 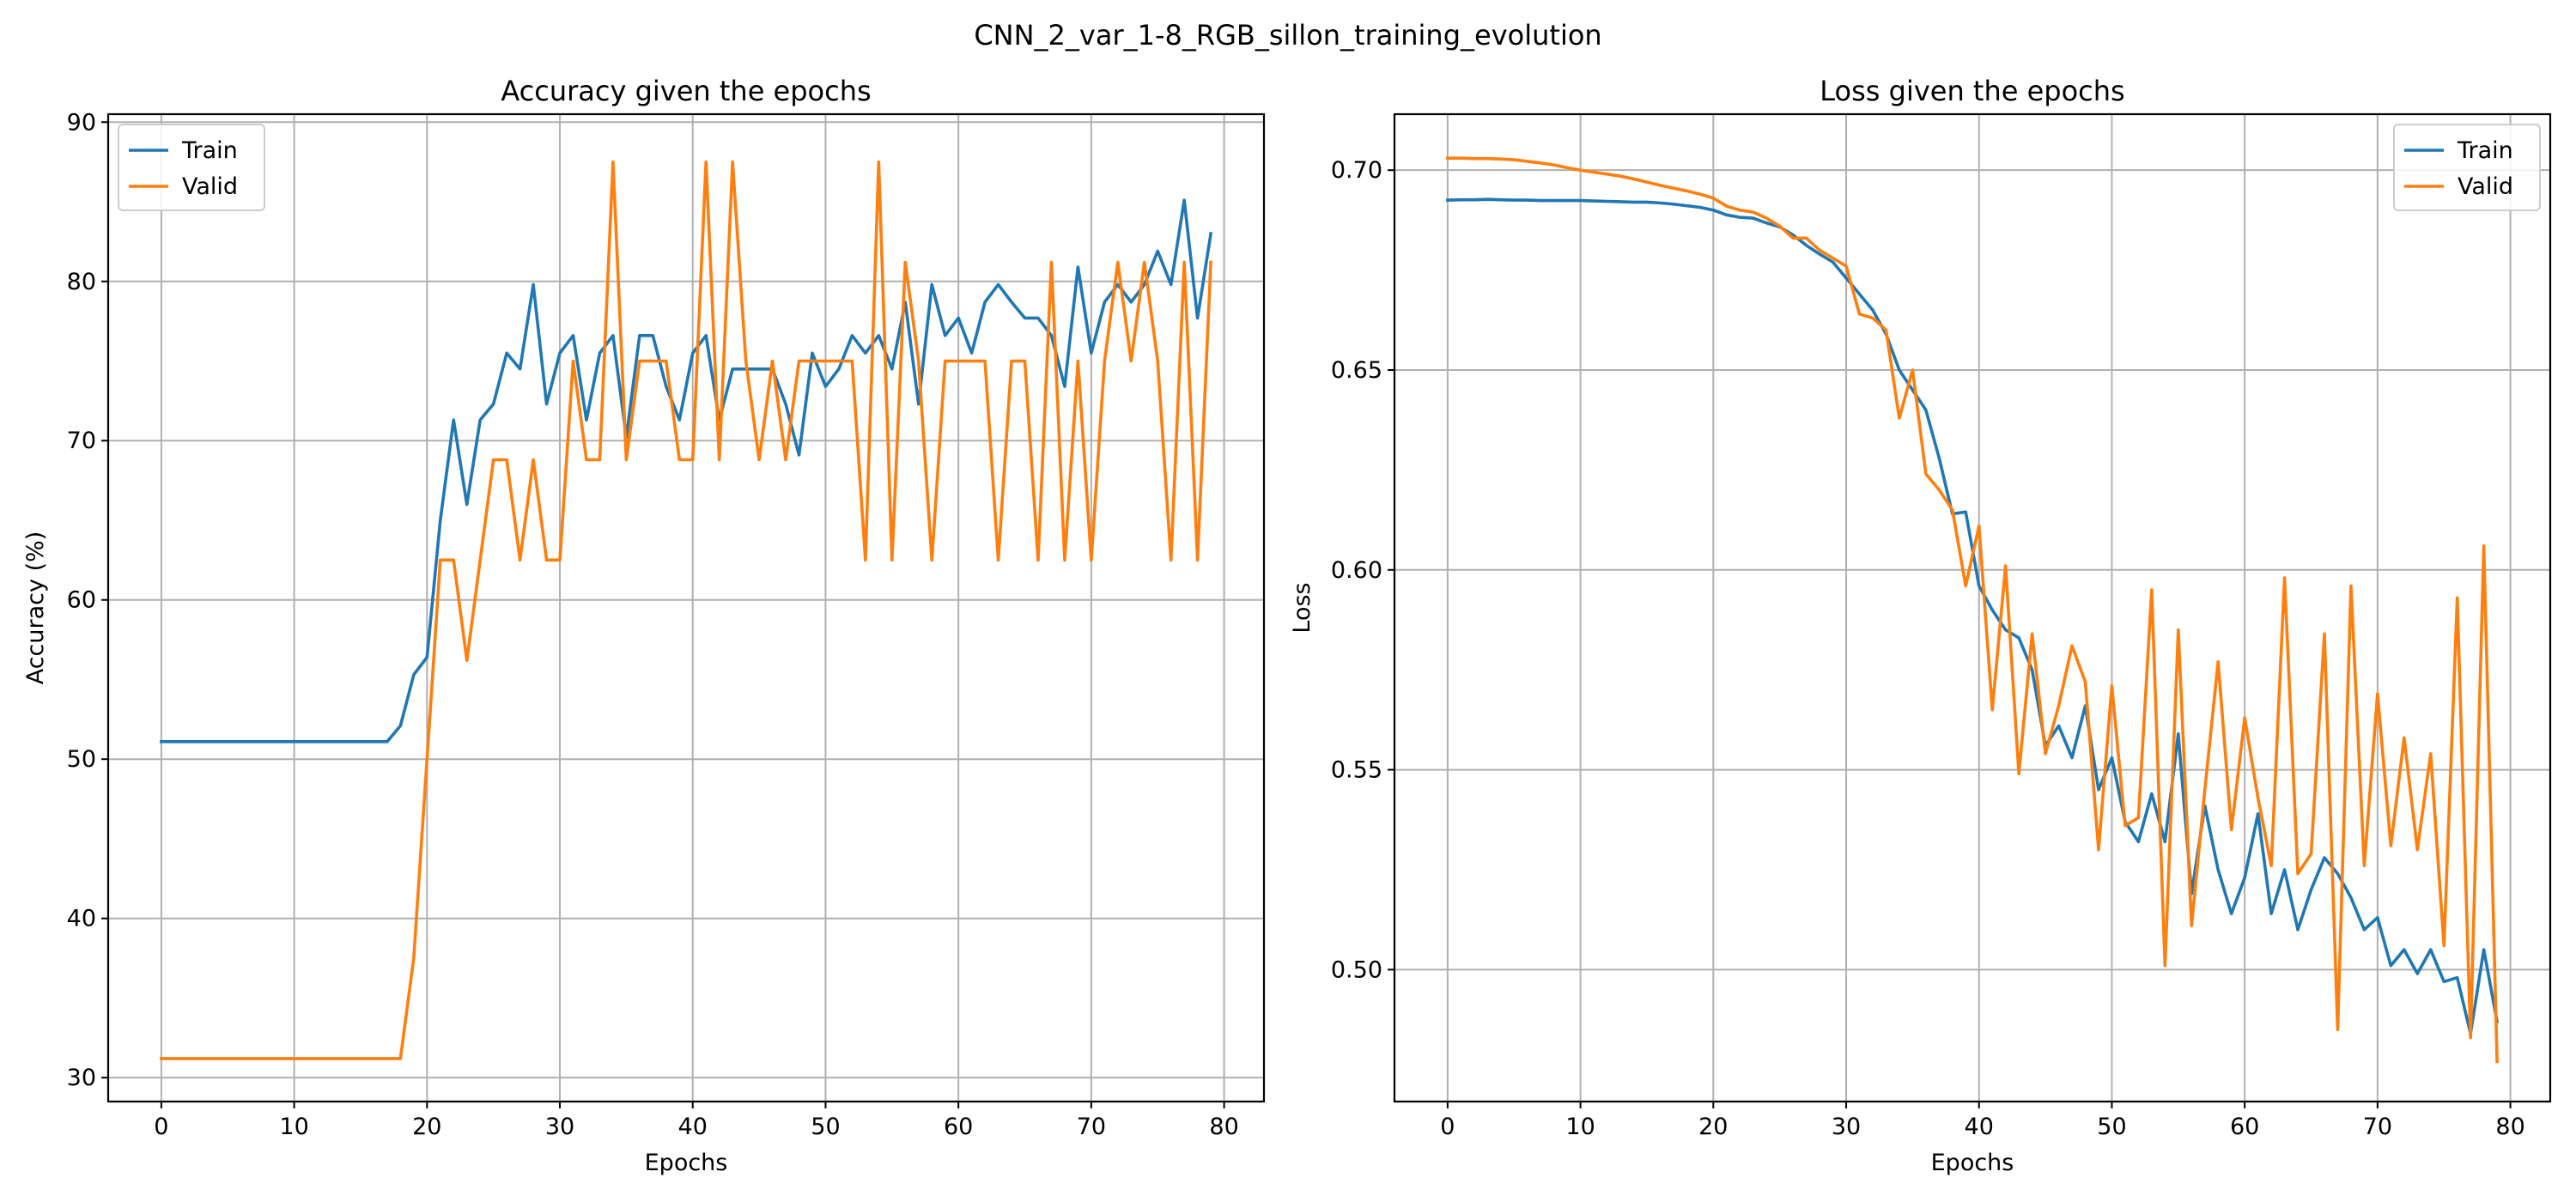 What do you see at coordinates (2244, 1127) in the screenshot?
I see `loss-x-tick-label: 60` at bounding box center [2244, 1127].